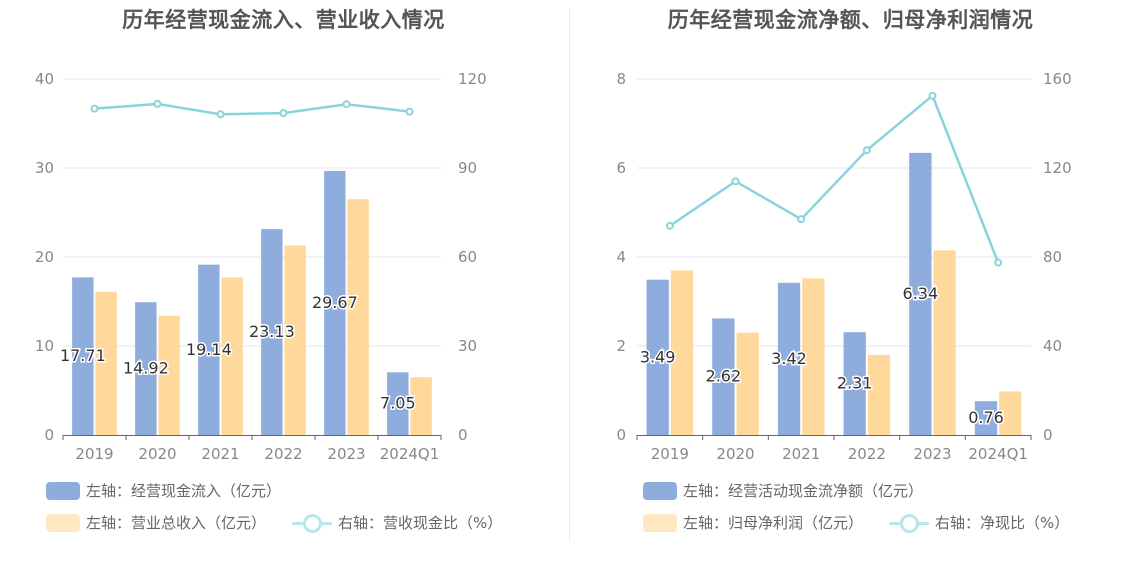 This screenshot has height=582, width=1134. What do you see at coordinates (44, 79) in the screenshot?
I see `y-tick-label-left: 40` at bounding box center [44, 79].